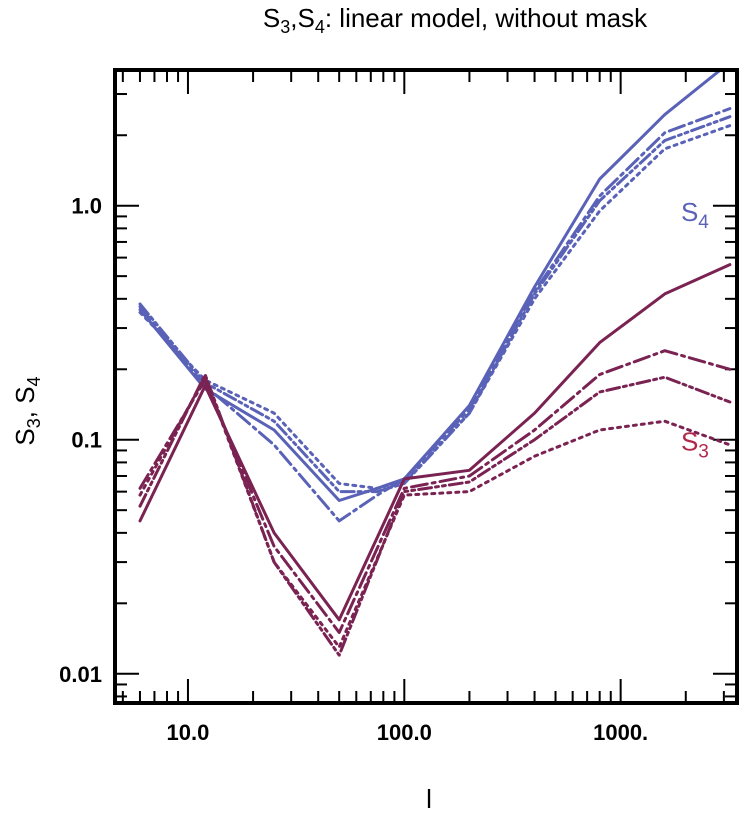 The height and width of the screenshot is (823, 747). I want to click on x-axis-title: l, so click(429, 799).